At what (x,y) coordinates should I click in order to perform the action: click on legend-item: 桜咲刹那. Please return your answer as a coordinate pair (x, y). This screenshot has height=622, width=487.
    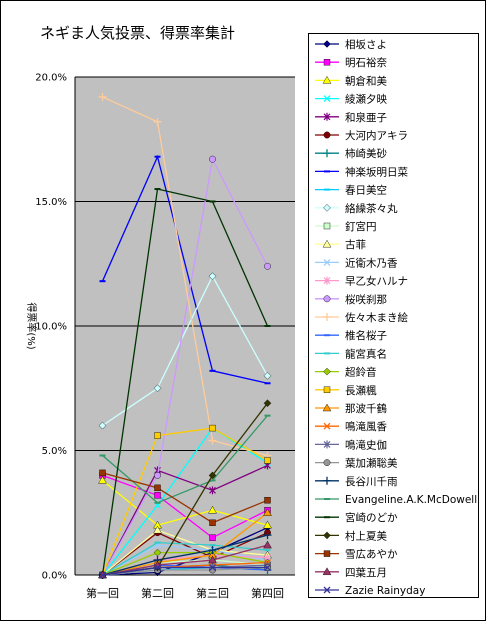
    Looking at the image, I should click on (351, 299).